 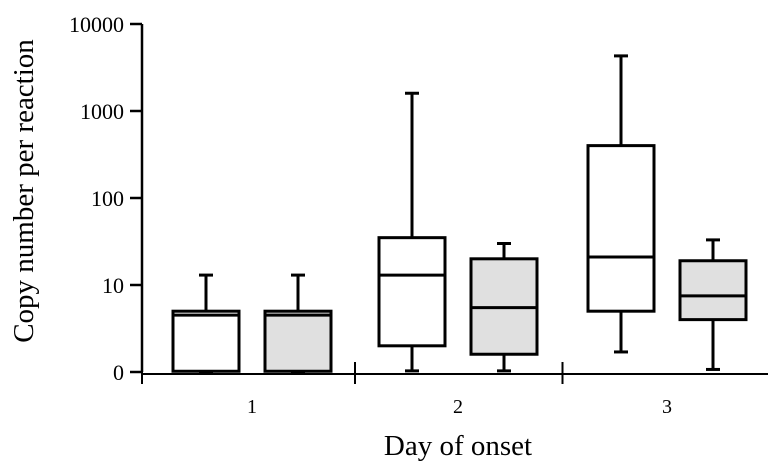 I want to click on y-tick-label: 10000, so click(x=96, y=24).